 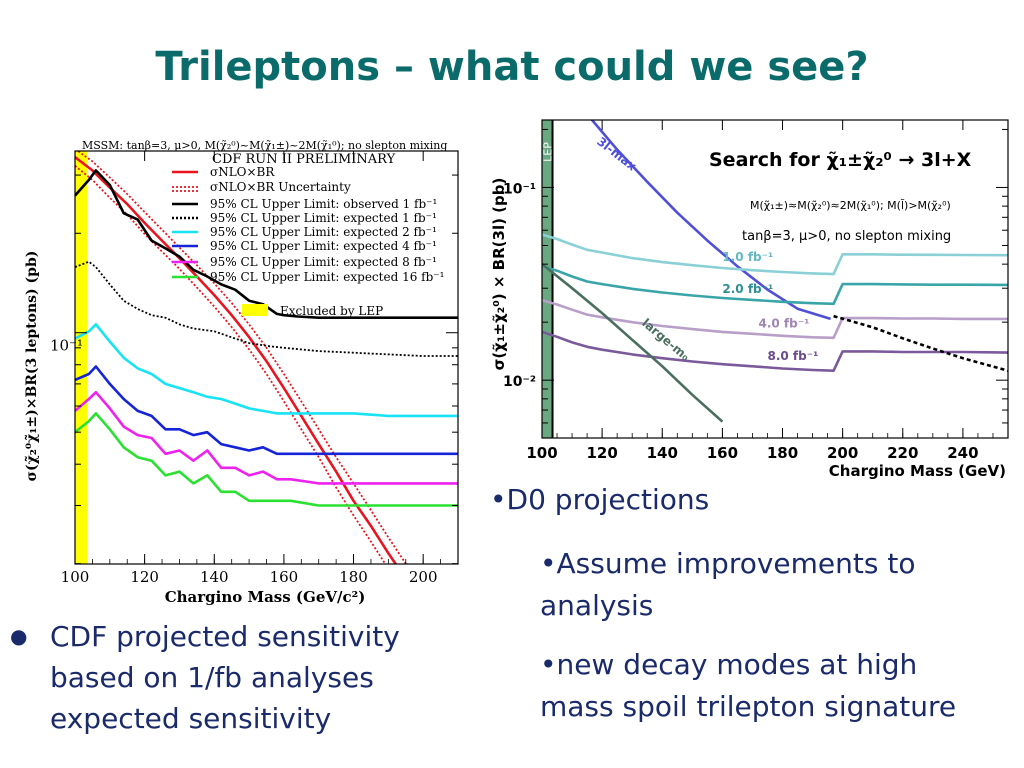 I want to click on cdf-legend-label: Excluded by LEP, so click(x=331, y=311).